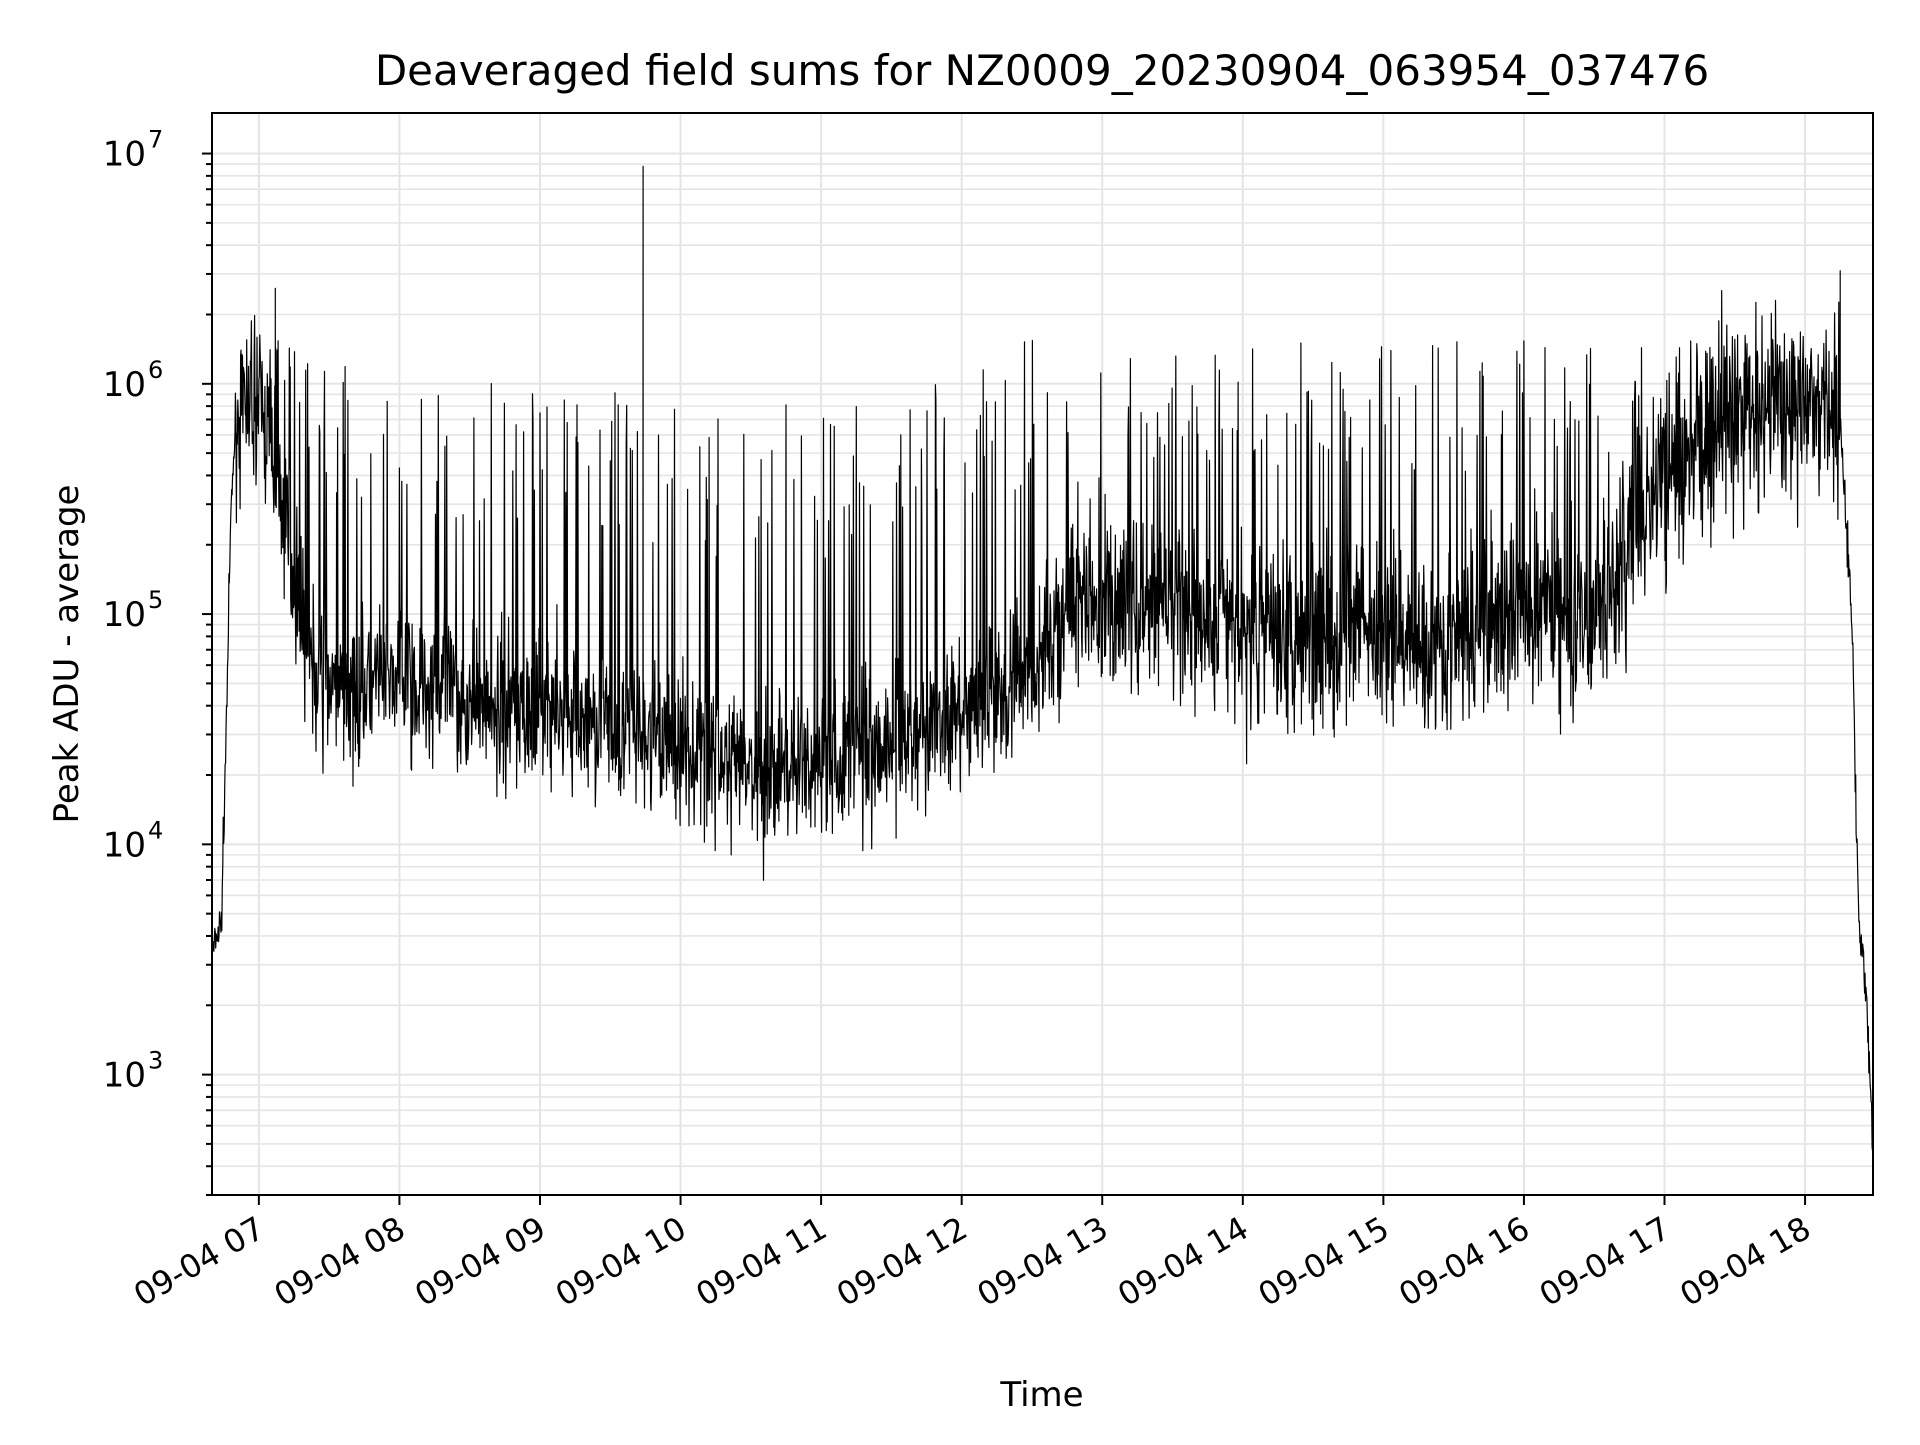  I want to click on y-tick-label-exponent: 6, so click(155, 370).